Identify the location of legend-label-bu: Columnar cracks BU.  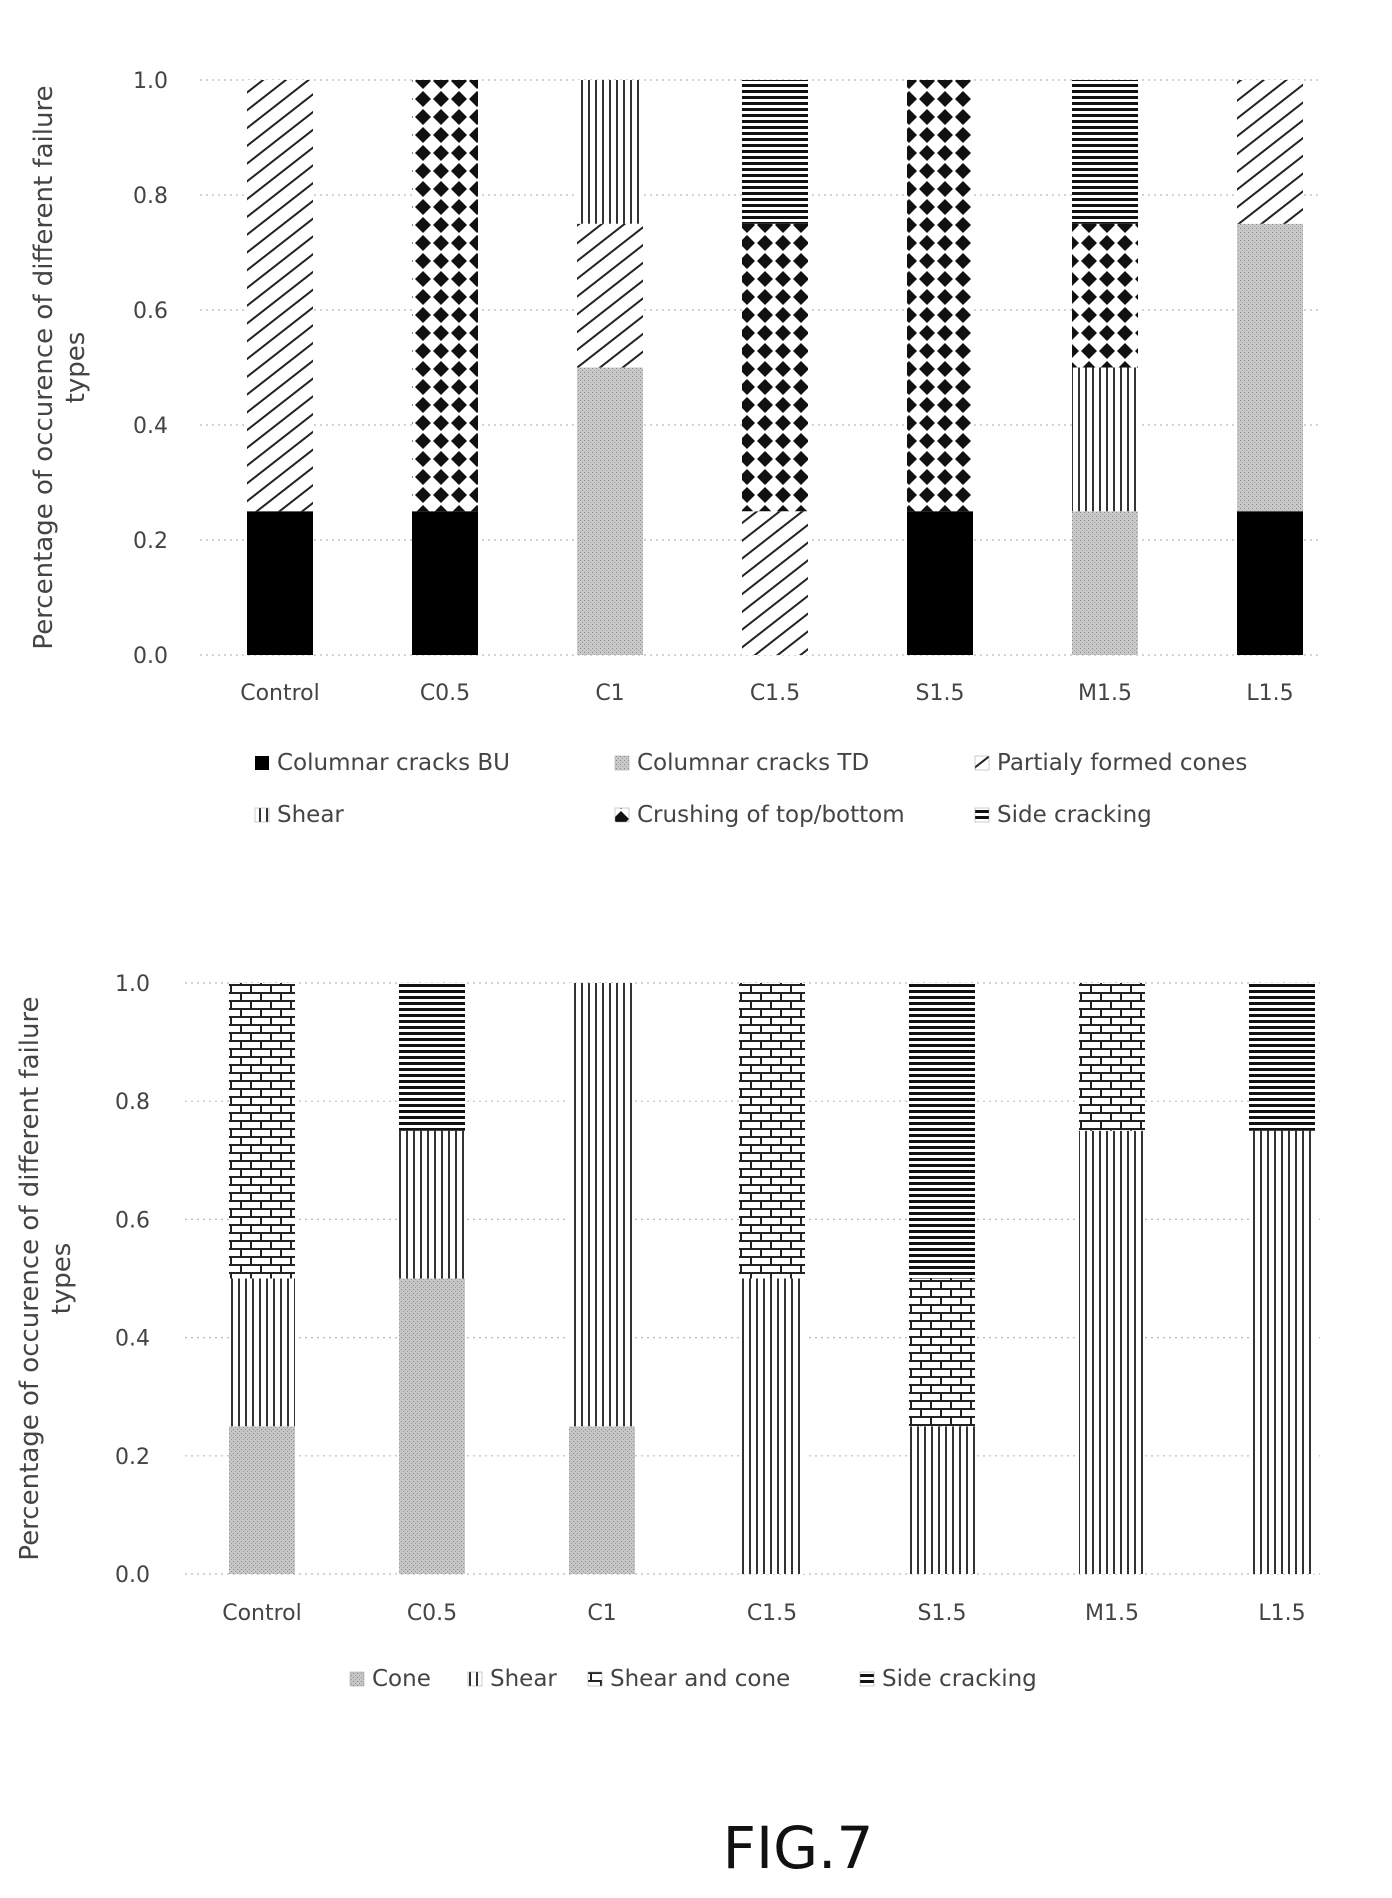
(393, 763).